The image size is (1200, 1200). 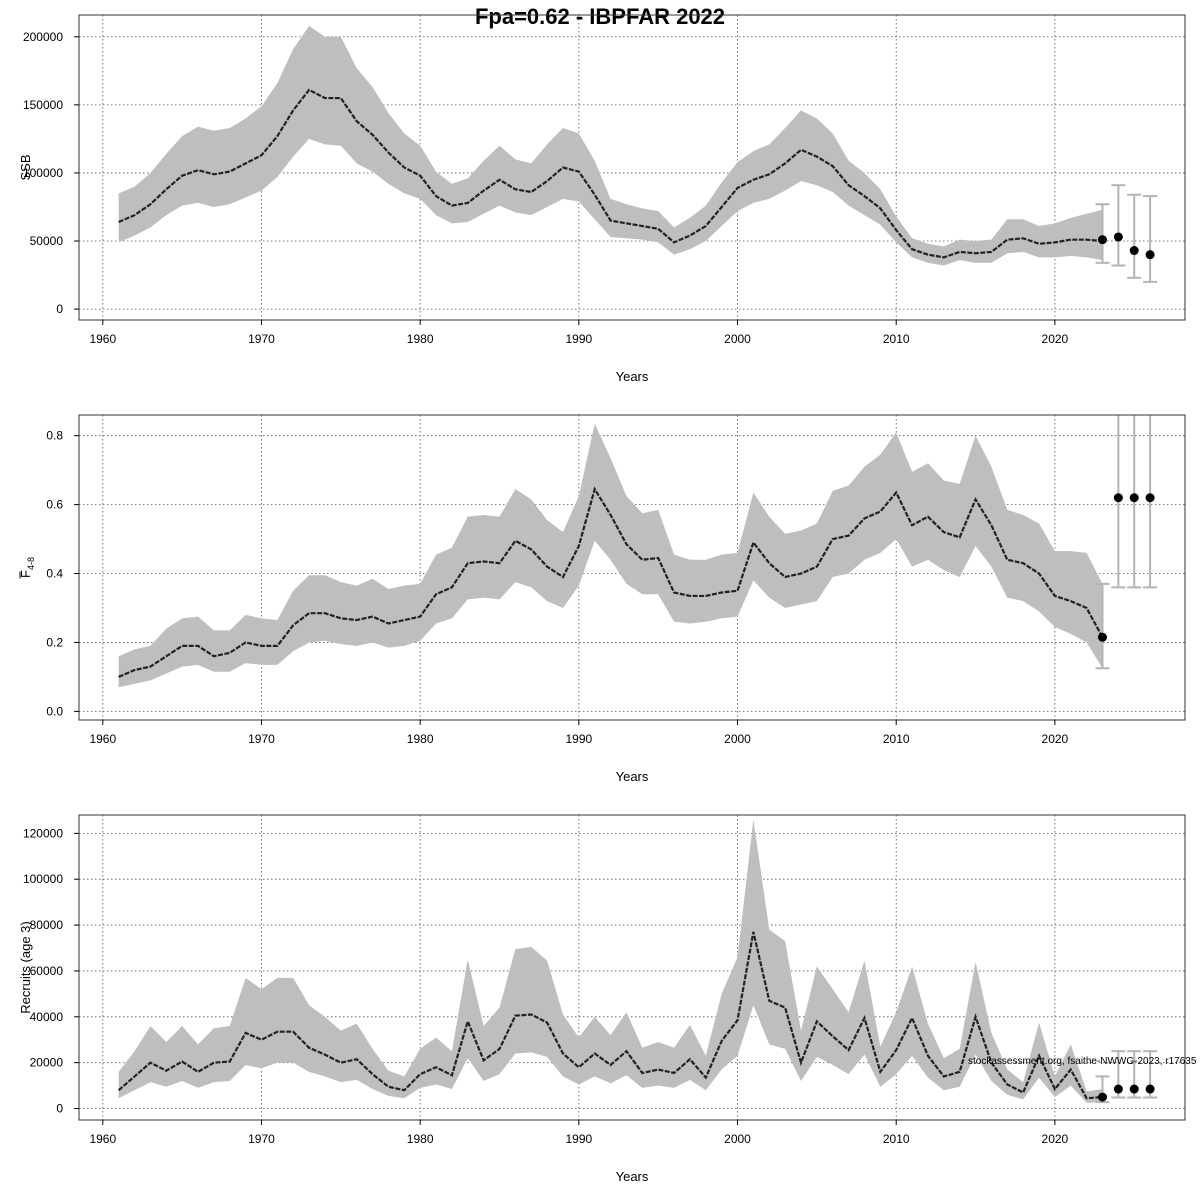 What do you see at coordinates (25, 167) in the screenshot?
I see `y-axis-label: SSB` at bounding box center [25, 167].